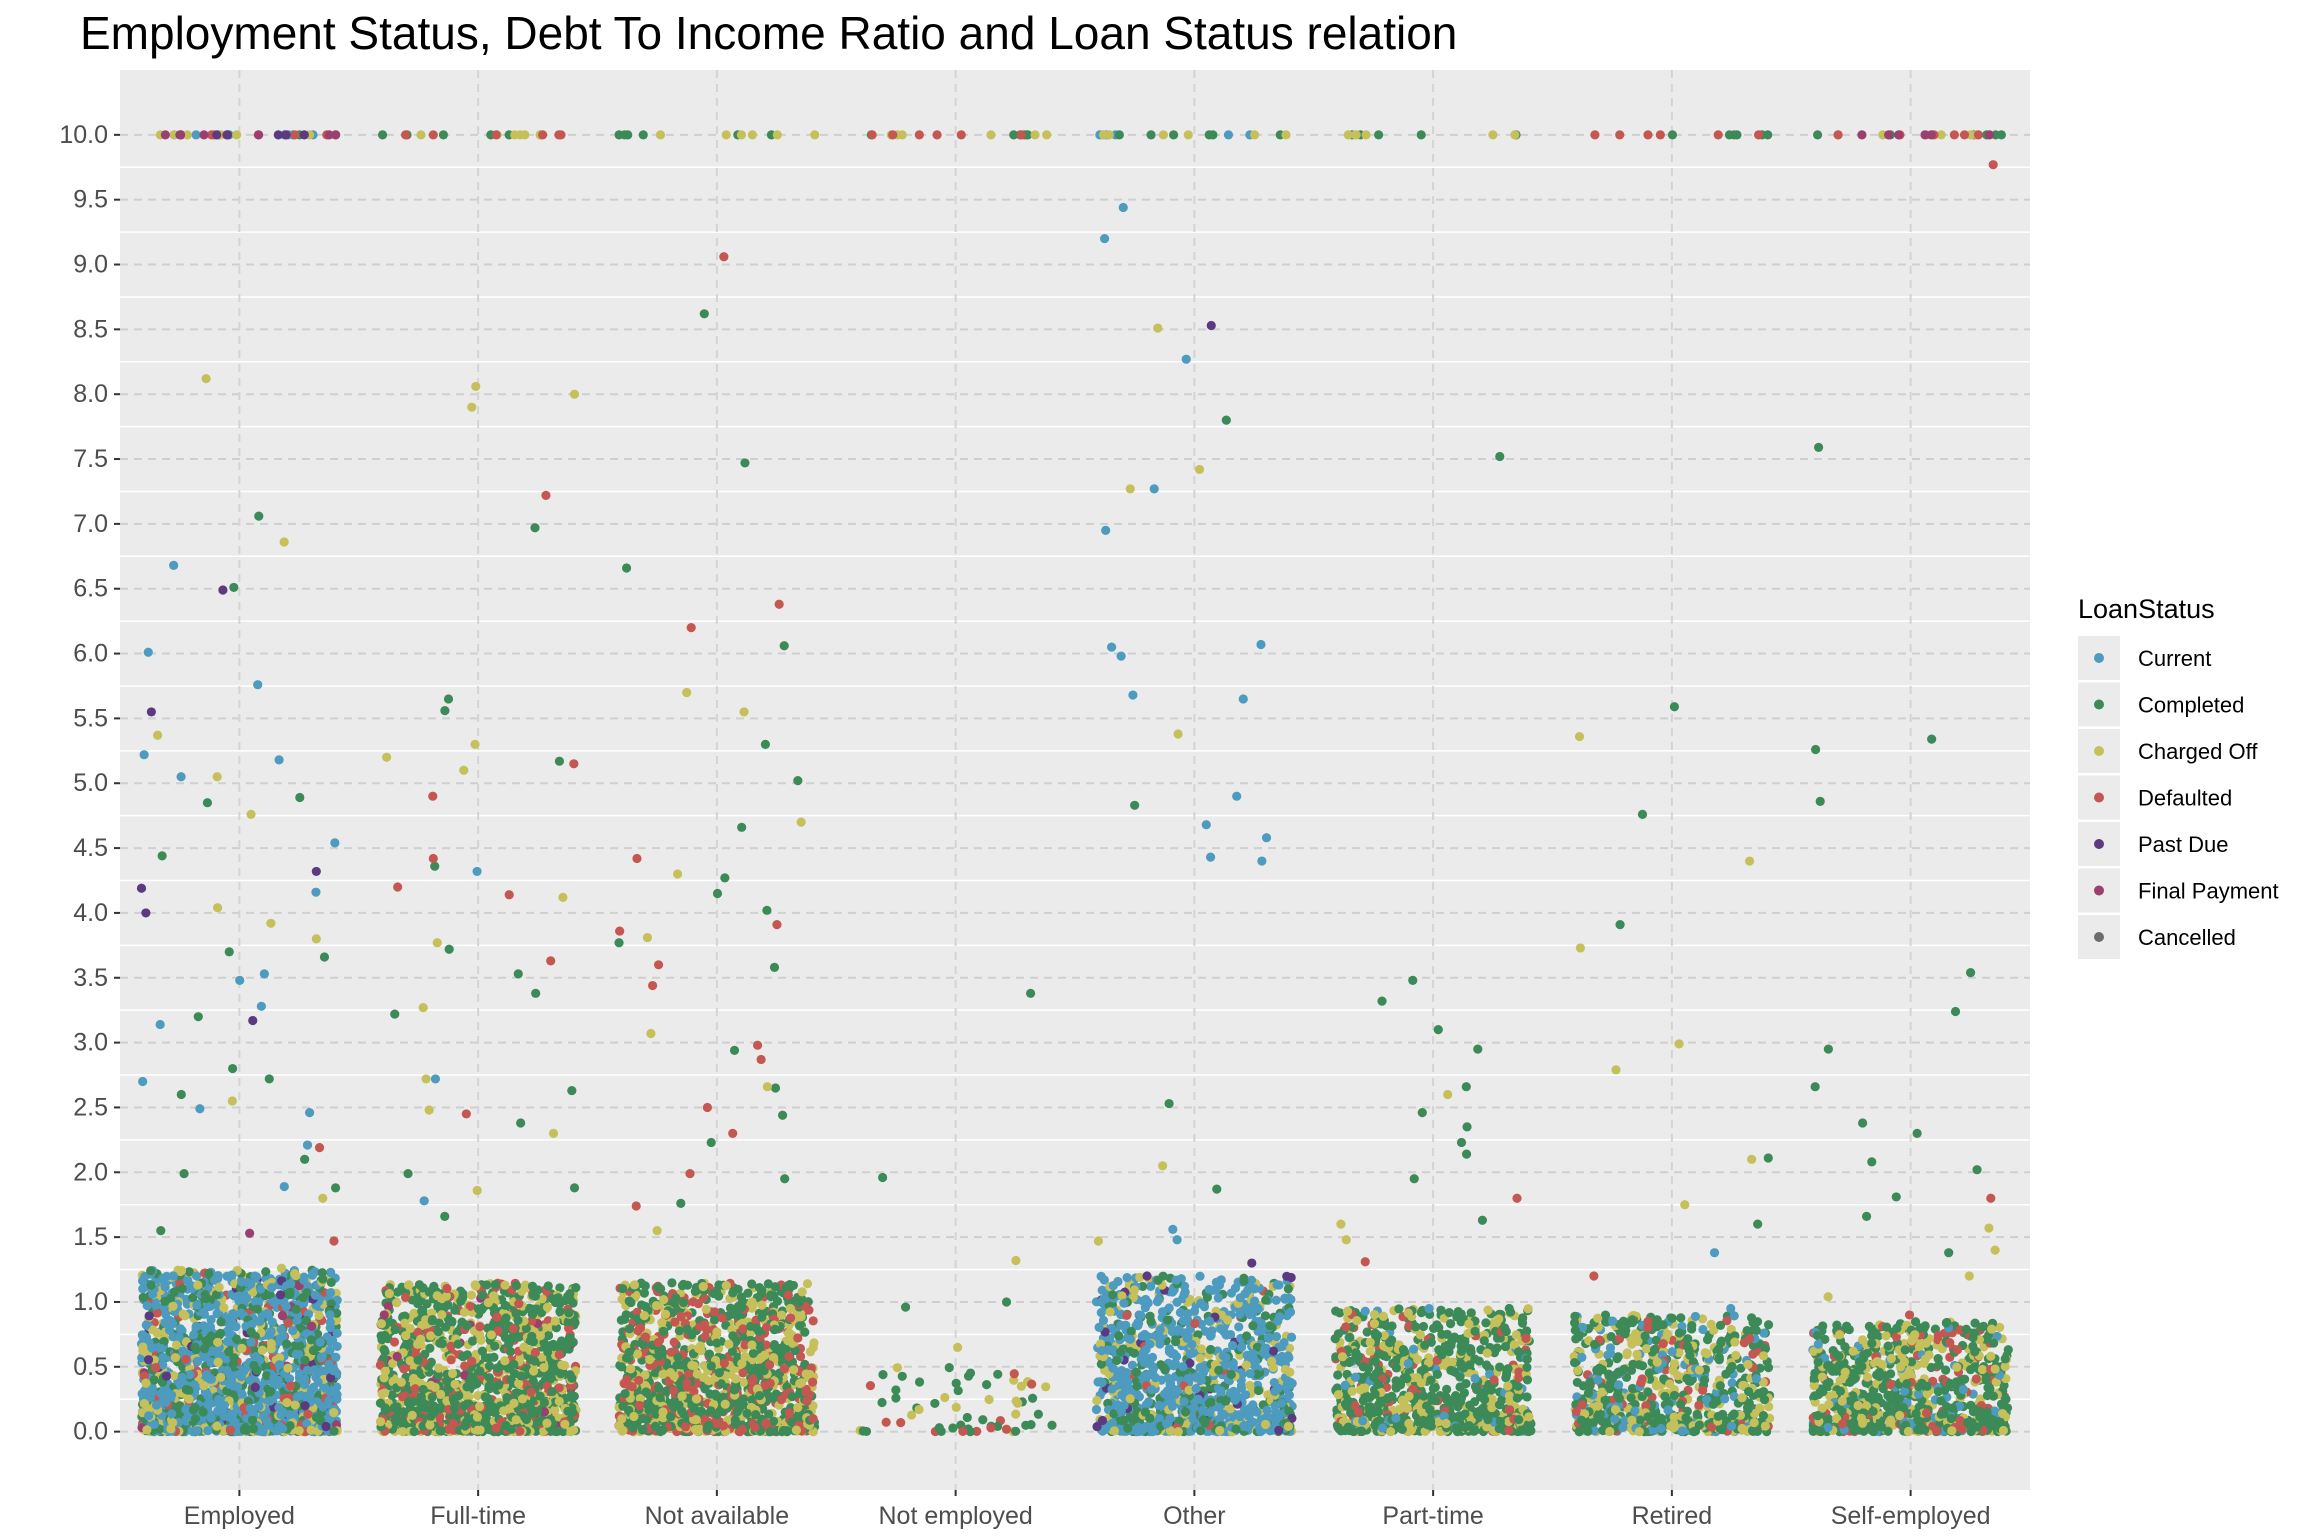 The width and height of the screenshot is (2304, 1536). Describe the element at coordinates (90, 783) in the screenshot. I see `y-tick-label: 5.0` at that location.